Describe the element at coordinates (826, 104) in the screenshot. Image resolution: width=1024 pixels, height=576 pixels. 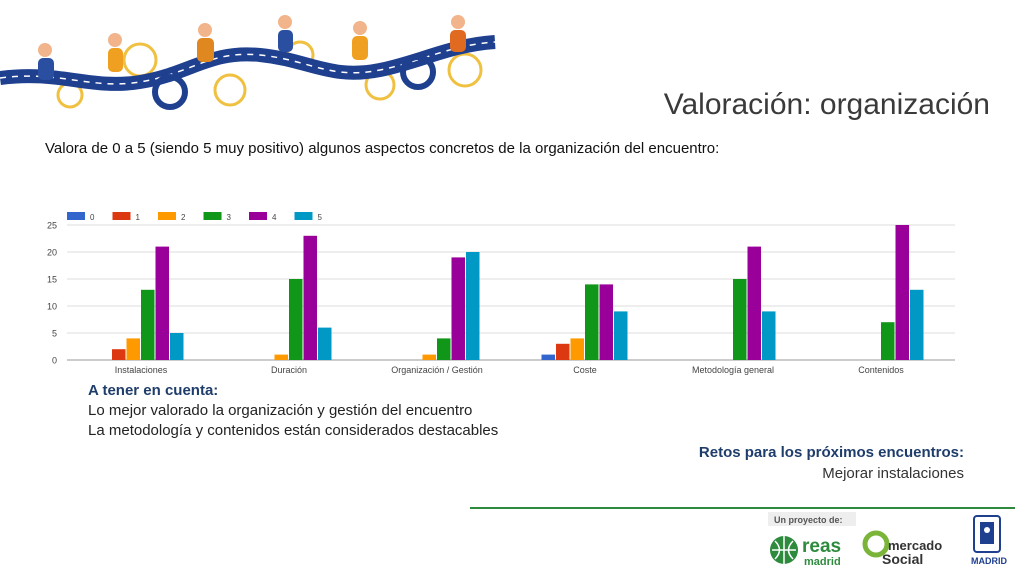
I see `page-title: Valoración: organización` at that location.